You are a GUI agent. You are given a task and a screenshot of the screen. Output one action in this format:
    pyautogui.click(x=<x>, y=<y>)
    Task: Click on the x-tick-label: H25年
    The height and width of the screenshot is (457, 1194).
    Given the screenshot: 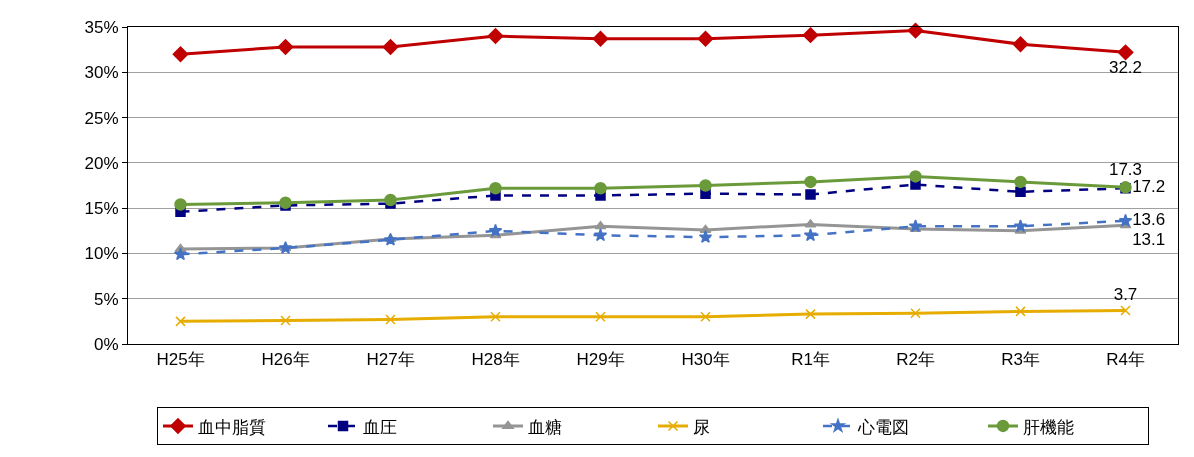 What is the action you would take?
    pyautogui.click(x=180, y=360)
    